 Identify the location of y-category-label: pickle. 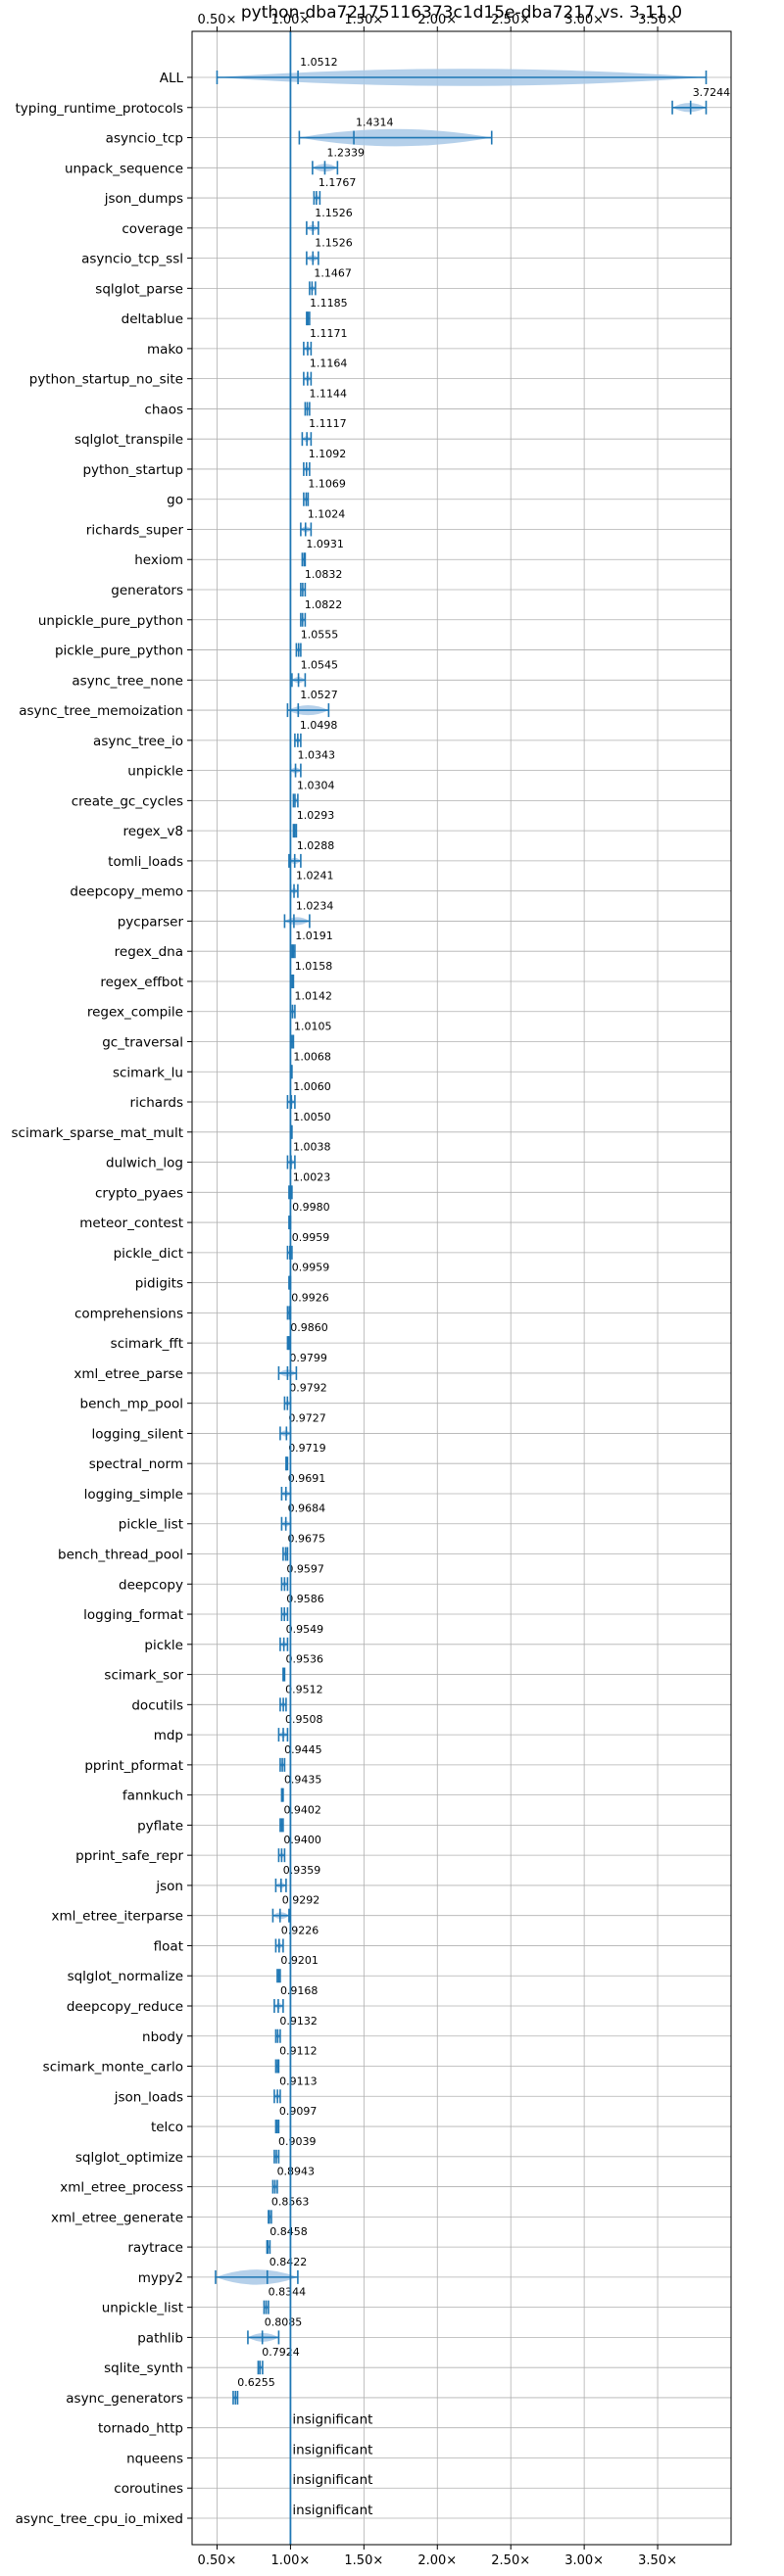
(163, 1646).